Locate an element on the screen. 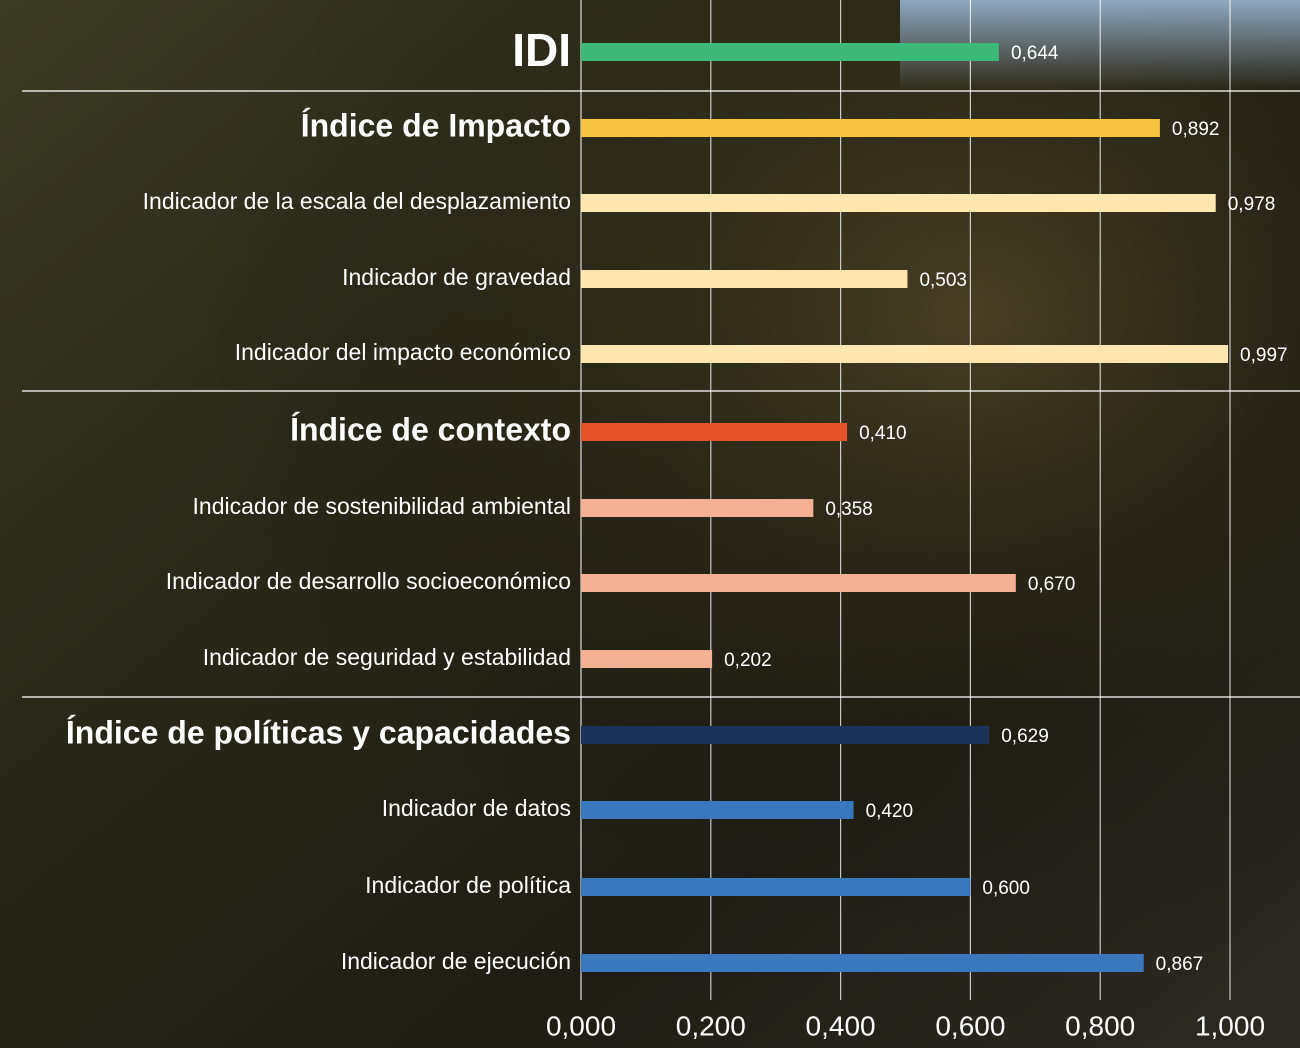  value-label: 0,600 is located at coordinates (1006, 888).